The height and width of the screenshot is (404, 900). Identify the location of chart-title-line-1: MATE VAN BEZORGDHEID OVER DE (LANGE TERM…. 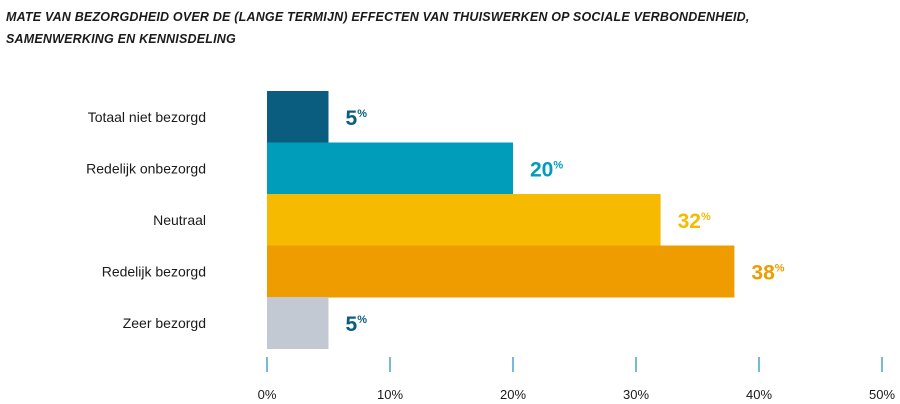
(378, 17).